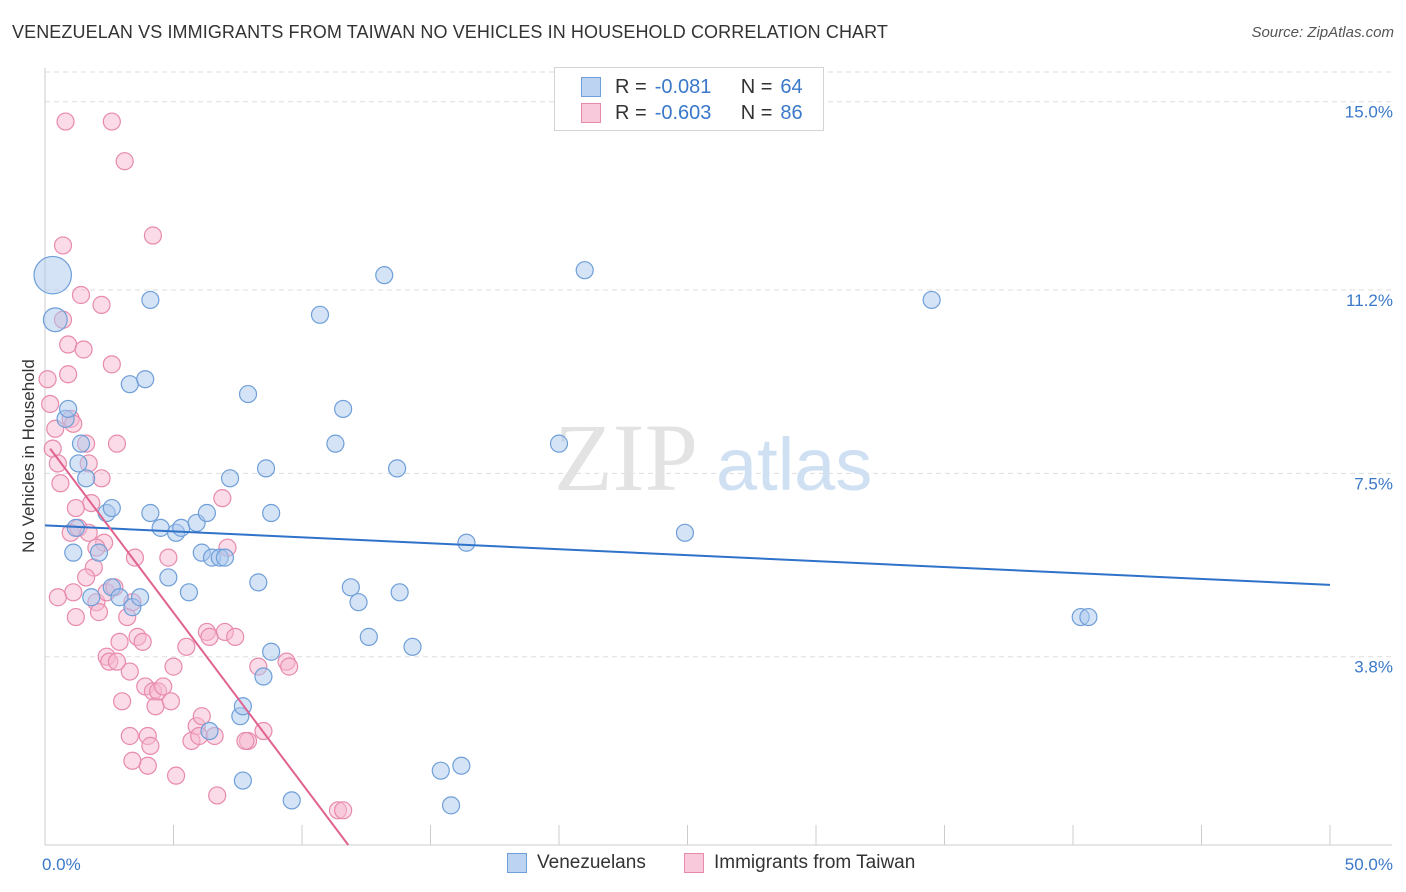  I want to click on legend-r-value: -0.603, so click(683, 112).